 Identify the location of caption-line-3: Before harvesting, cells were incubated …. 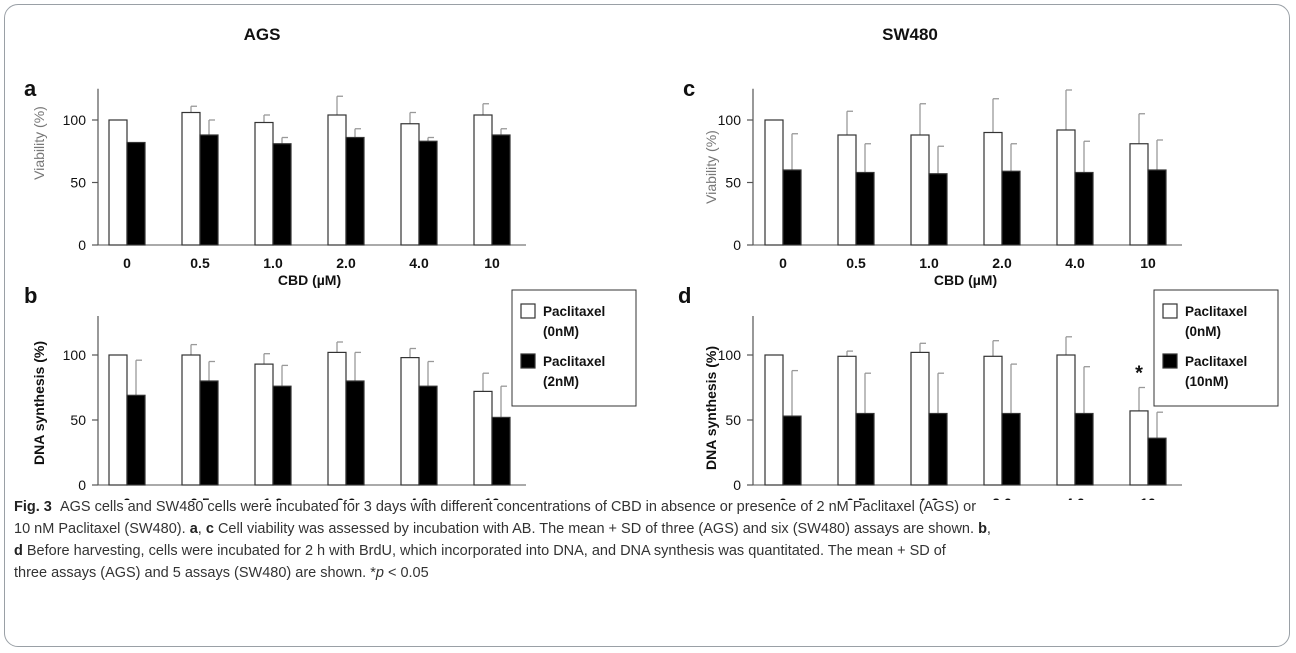
(486, 551).